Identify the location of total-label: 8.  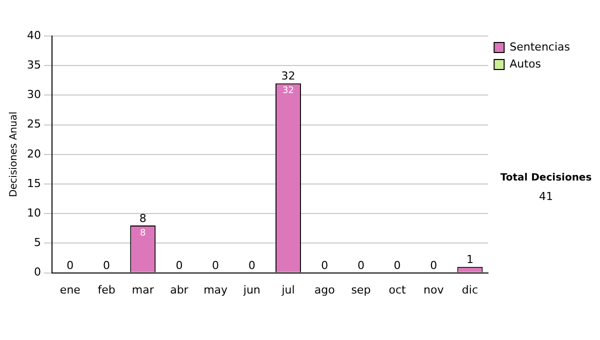
(142, 218).